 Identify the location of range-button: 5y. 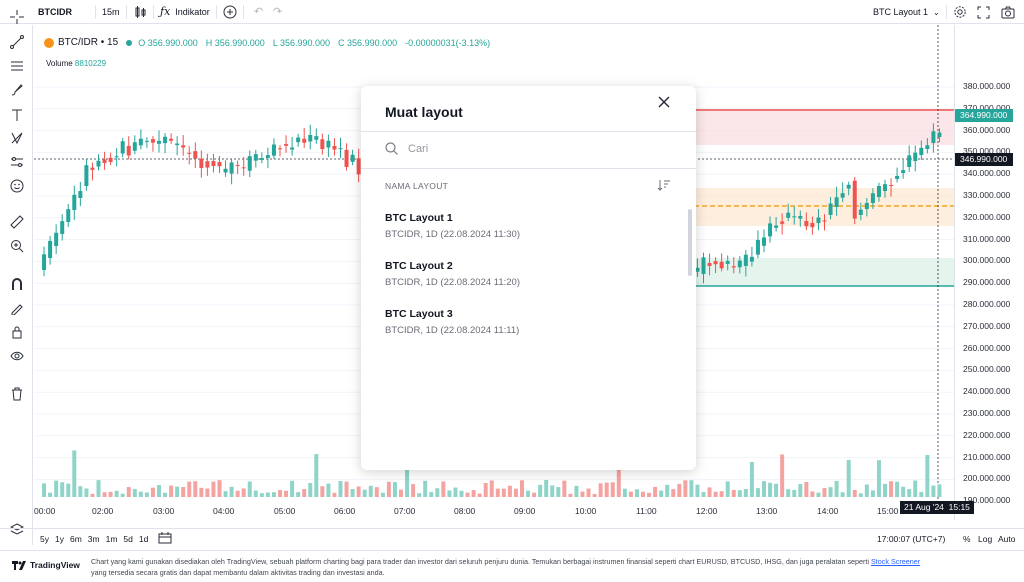
(44, 538).